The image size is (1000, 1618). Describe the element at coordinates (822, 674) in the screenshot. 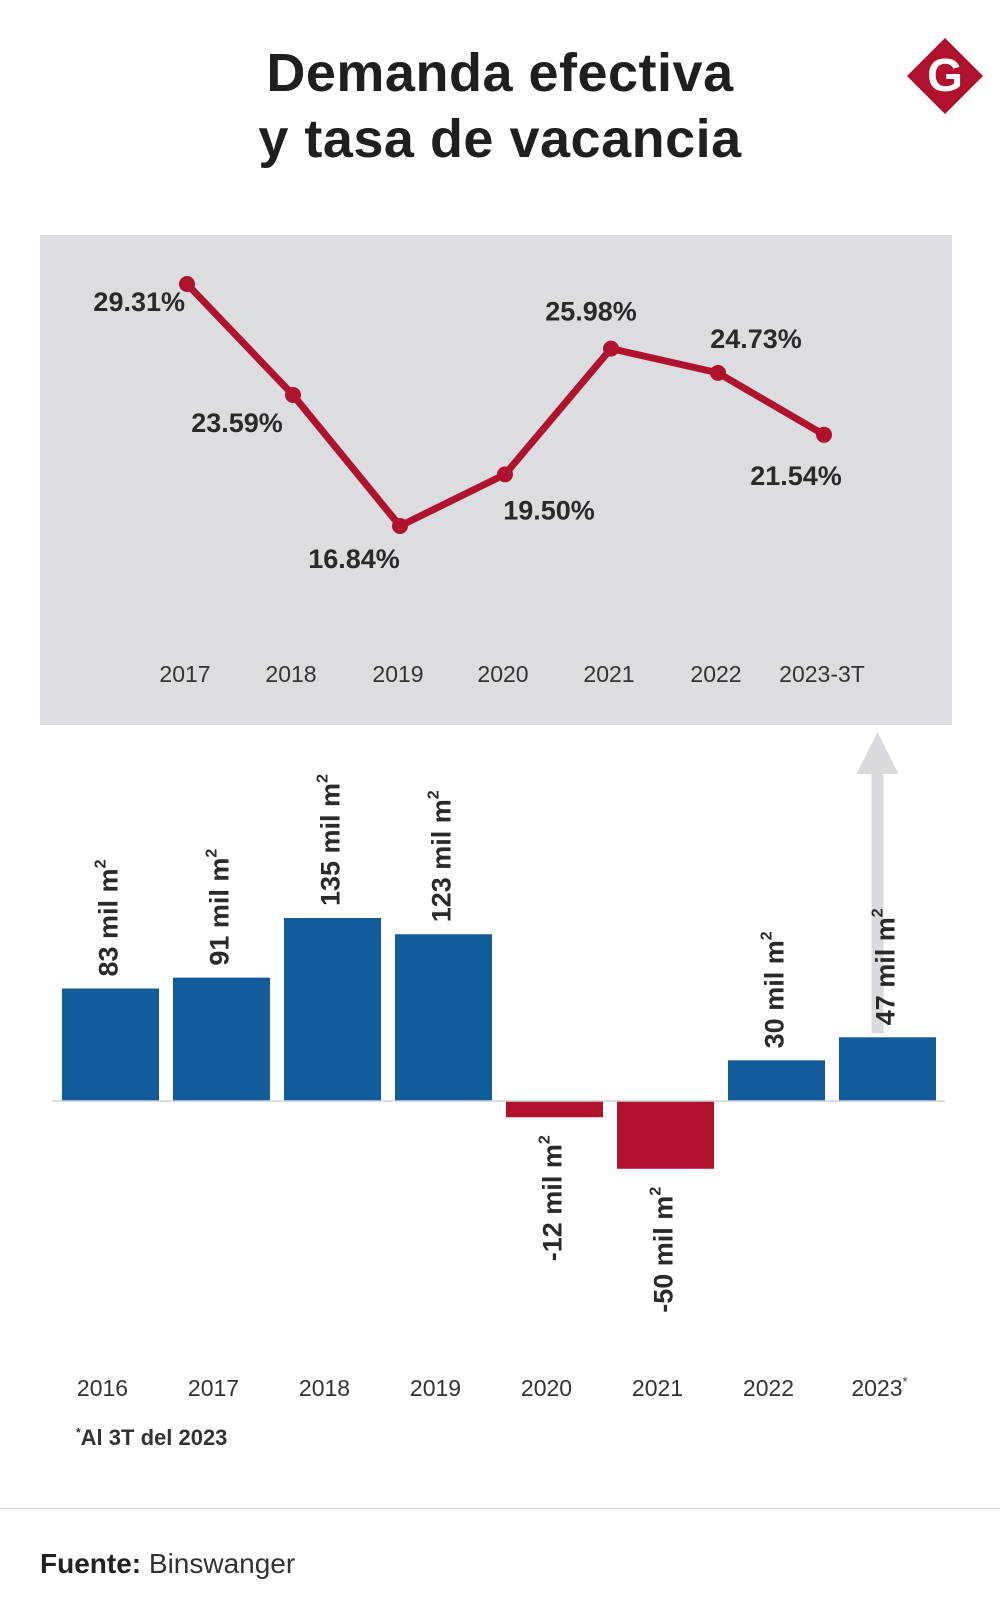

I see `vacancy-xtick-2023-3T: 2023-3T` at that location.